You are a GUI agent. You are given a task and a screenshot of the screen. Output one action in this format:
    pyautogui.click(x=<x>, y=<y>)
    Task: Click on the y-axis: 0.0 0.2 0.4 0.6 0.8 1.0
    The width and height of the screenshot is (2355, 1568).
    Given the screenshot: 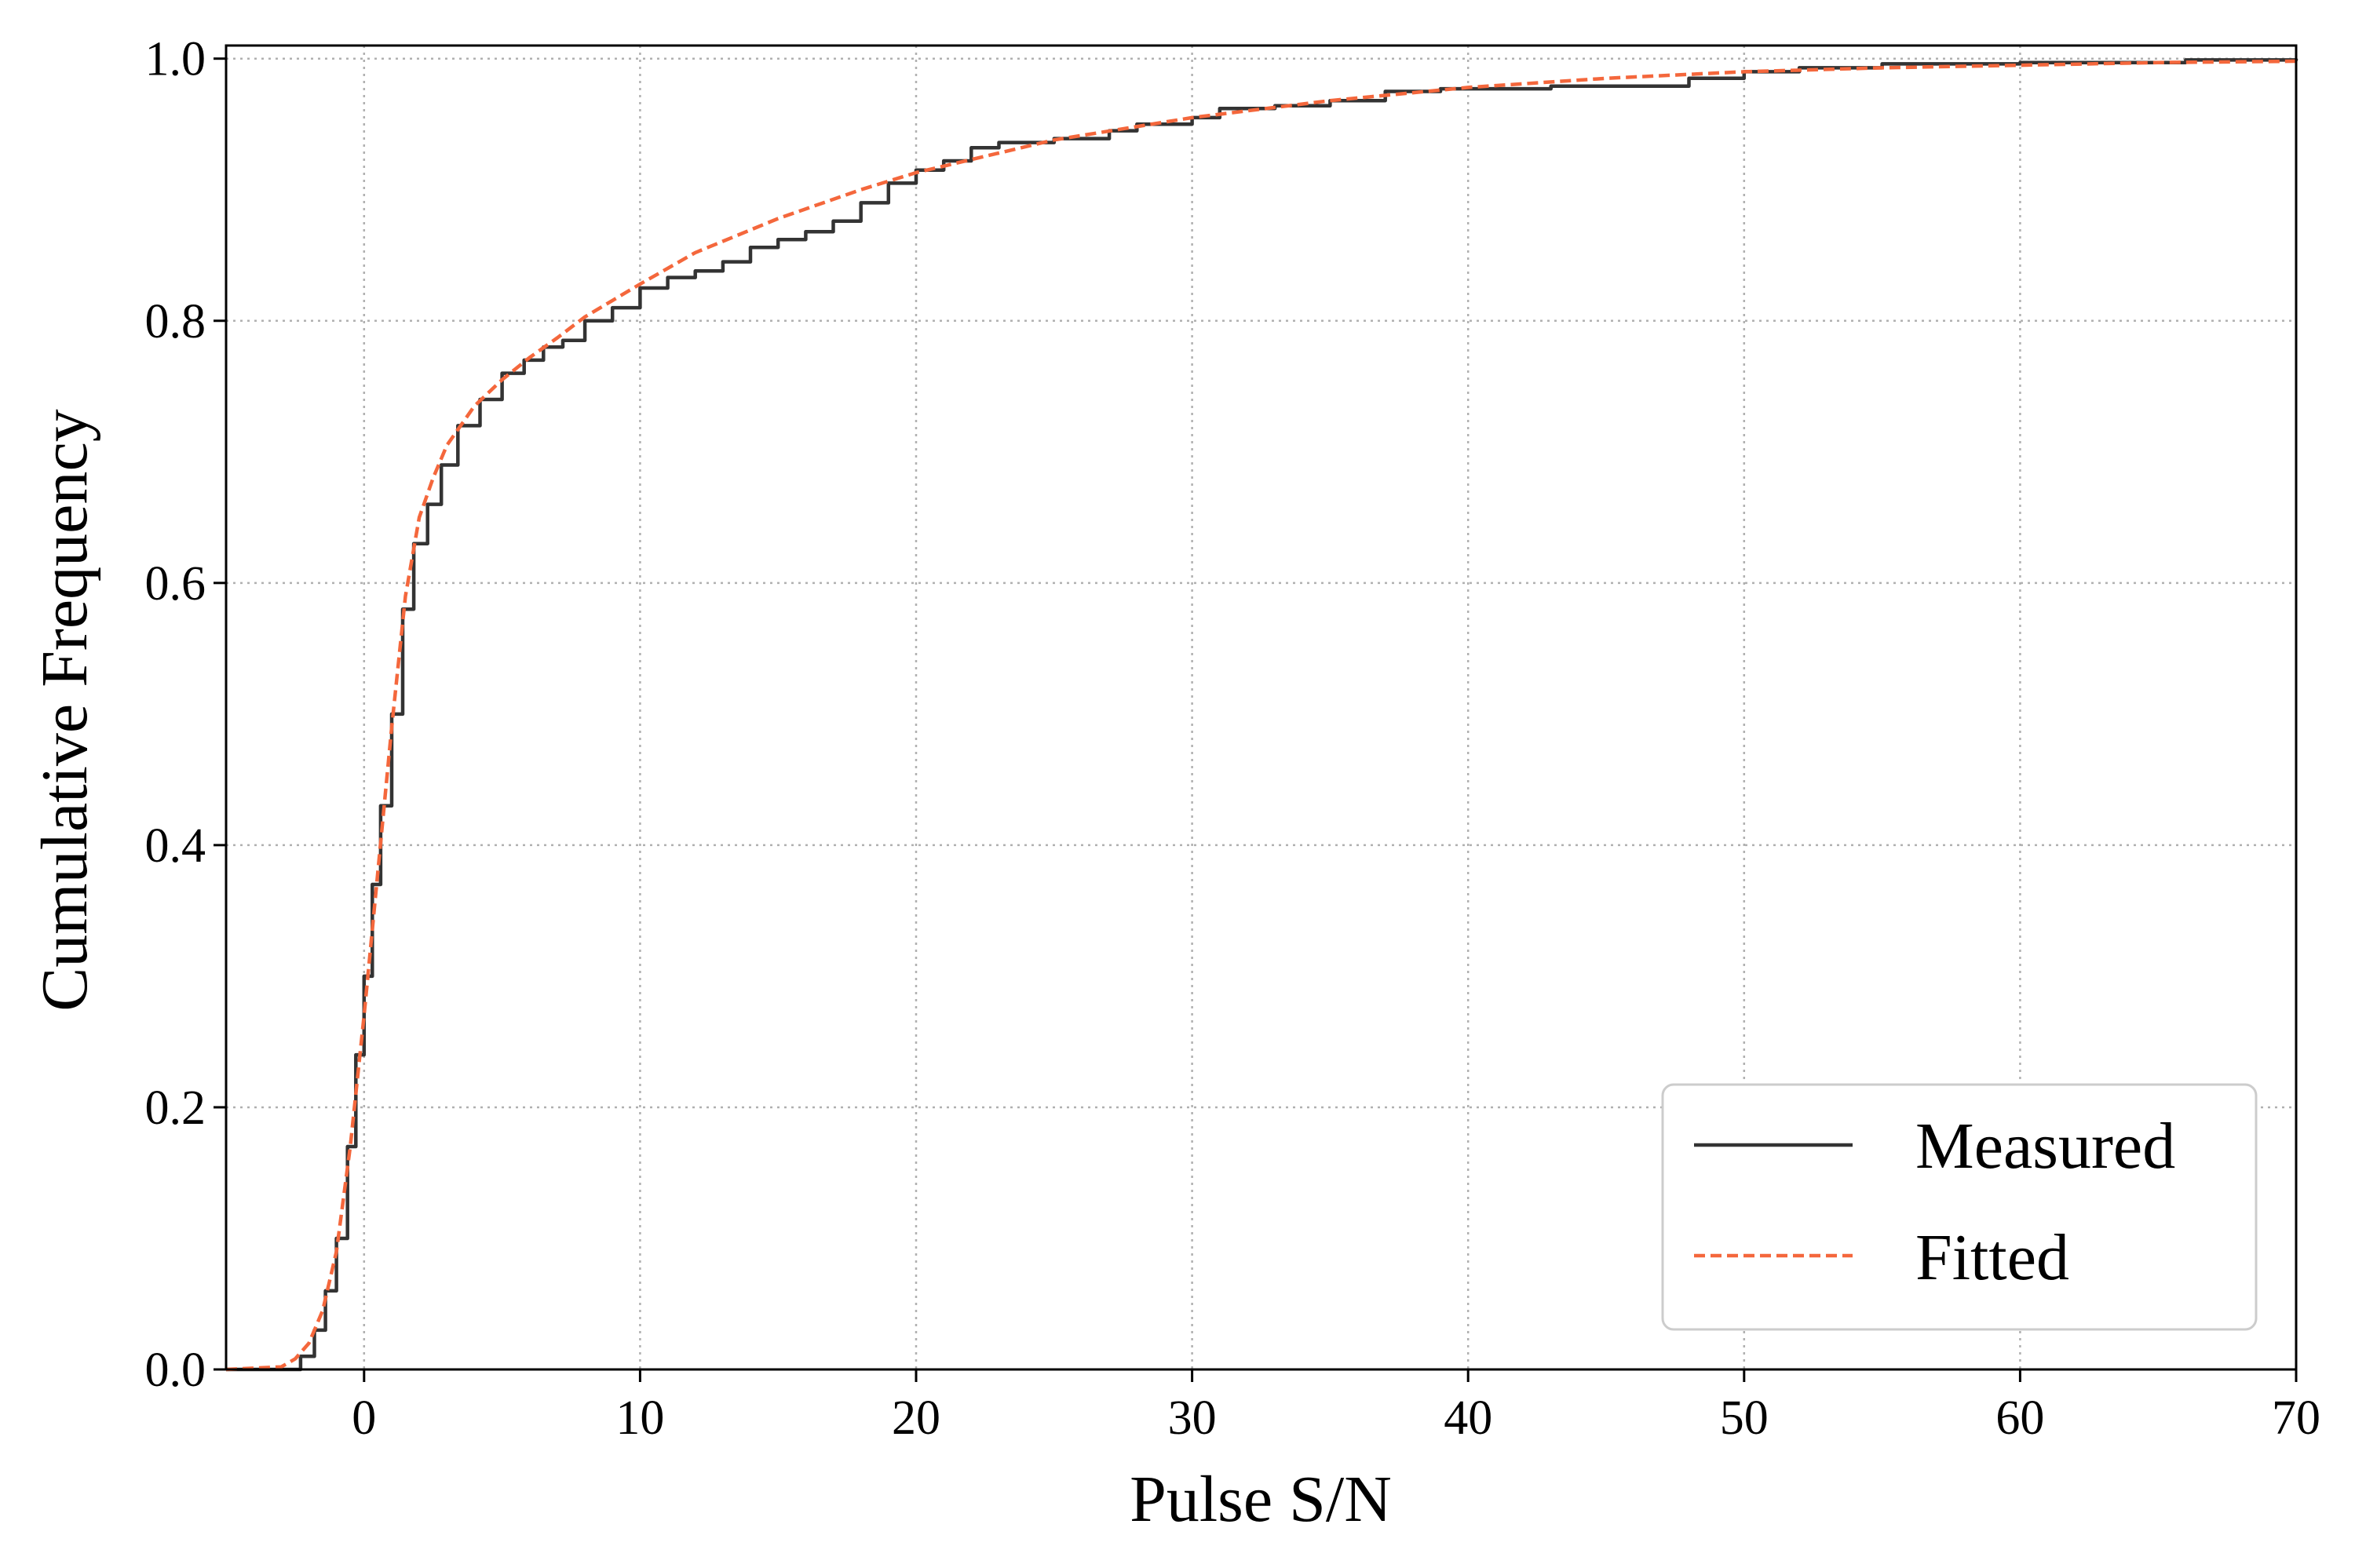 What is the action you would take?
    pyautogui.click(x=185, y=715)
    